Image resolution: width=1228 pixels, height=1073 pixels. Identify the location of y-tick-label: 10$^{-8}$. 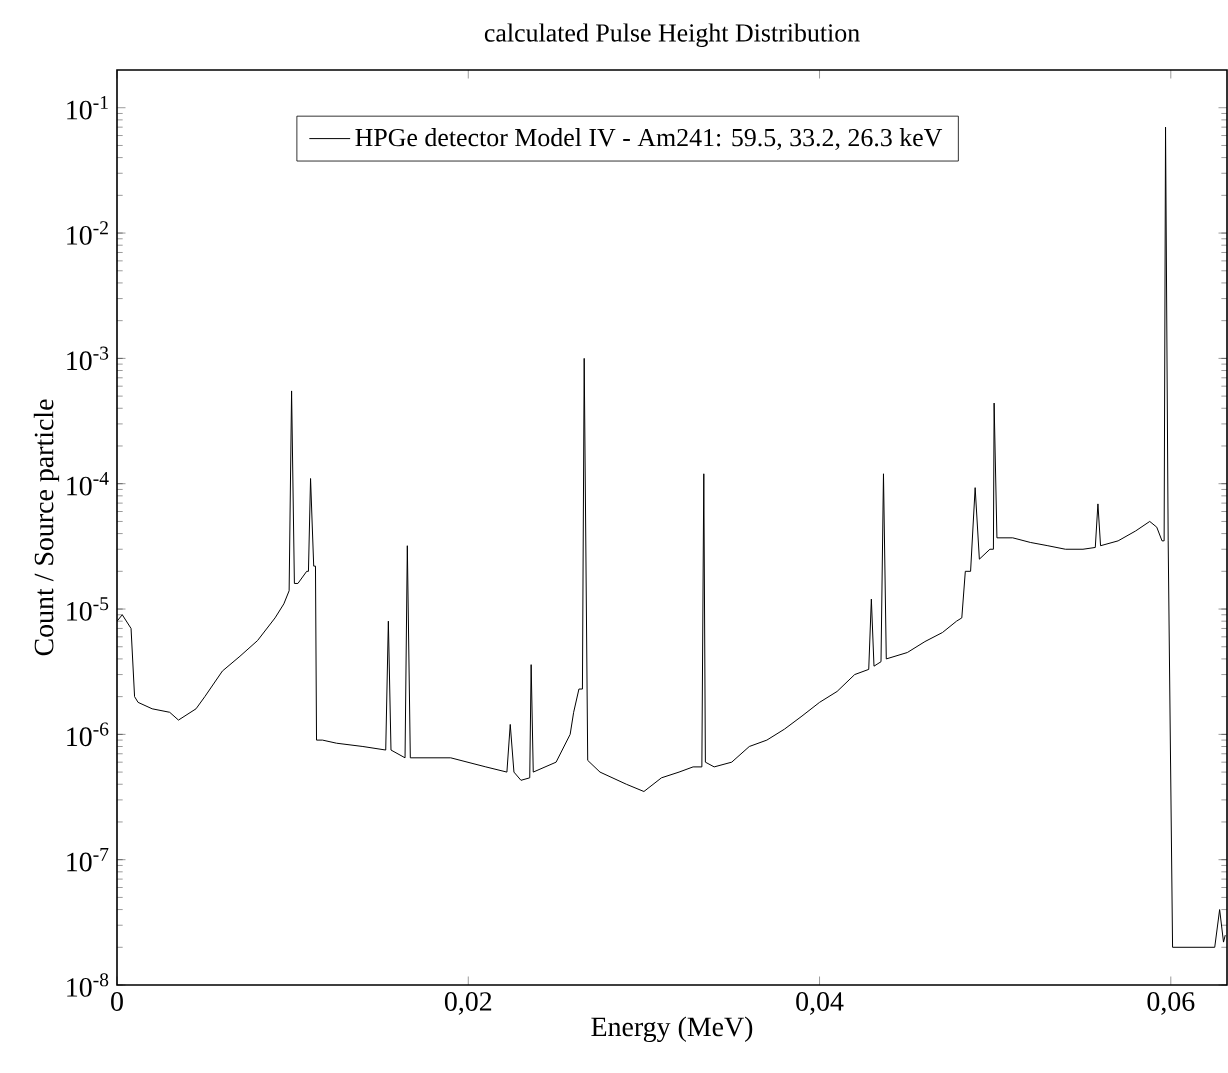
(88, 985).